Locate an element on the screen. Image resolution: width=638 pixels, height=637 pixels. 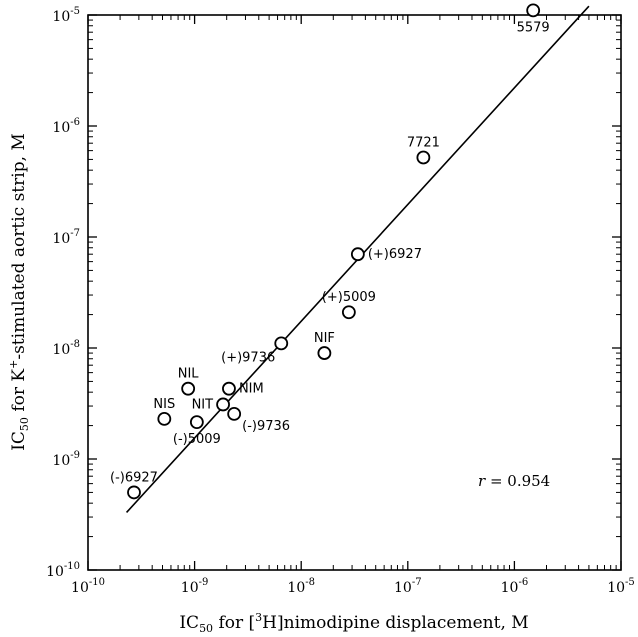
point-label: NIF is located at coordinates (324, 338).